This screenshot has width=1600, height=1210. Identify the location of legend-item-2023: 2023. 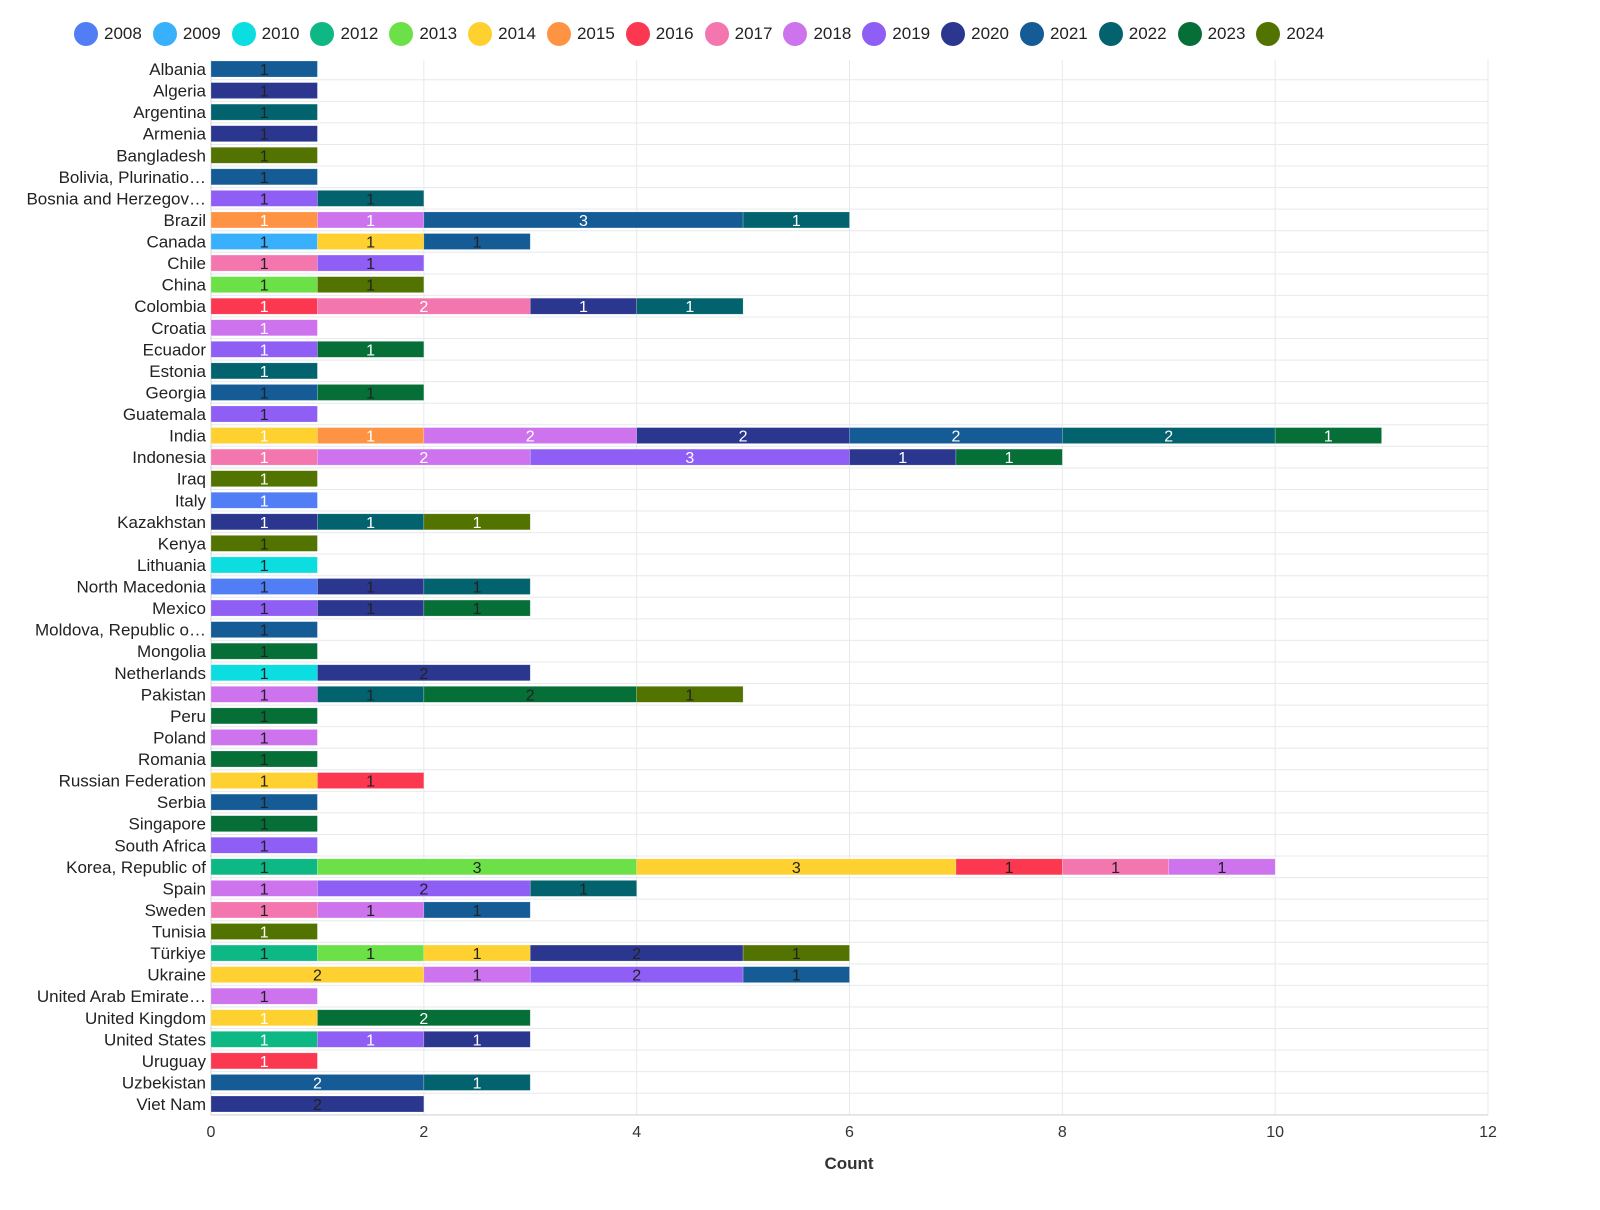
(1211, 34).